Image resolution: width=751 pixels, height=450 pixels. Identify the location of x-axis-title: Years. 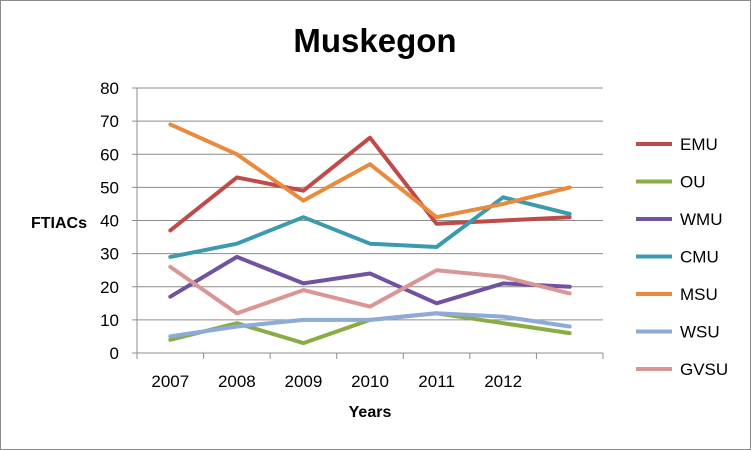
(370, 412).